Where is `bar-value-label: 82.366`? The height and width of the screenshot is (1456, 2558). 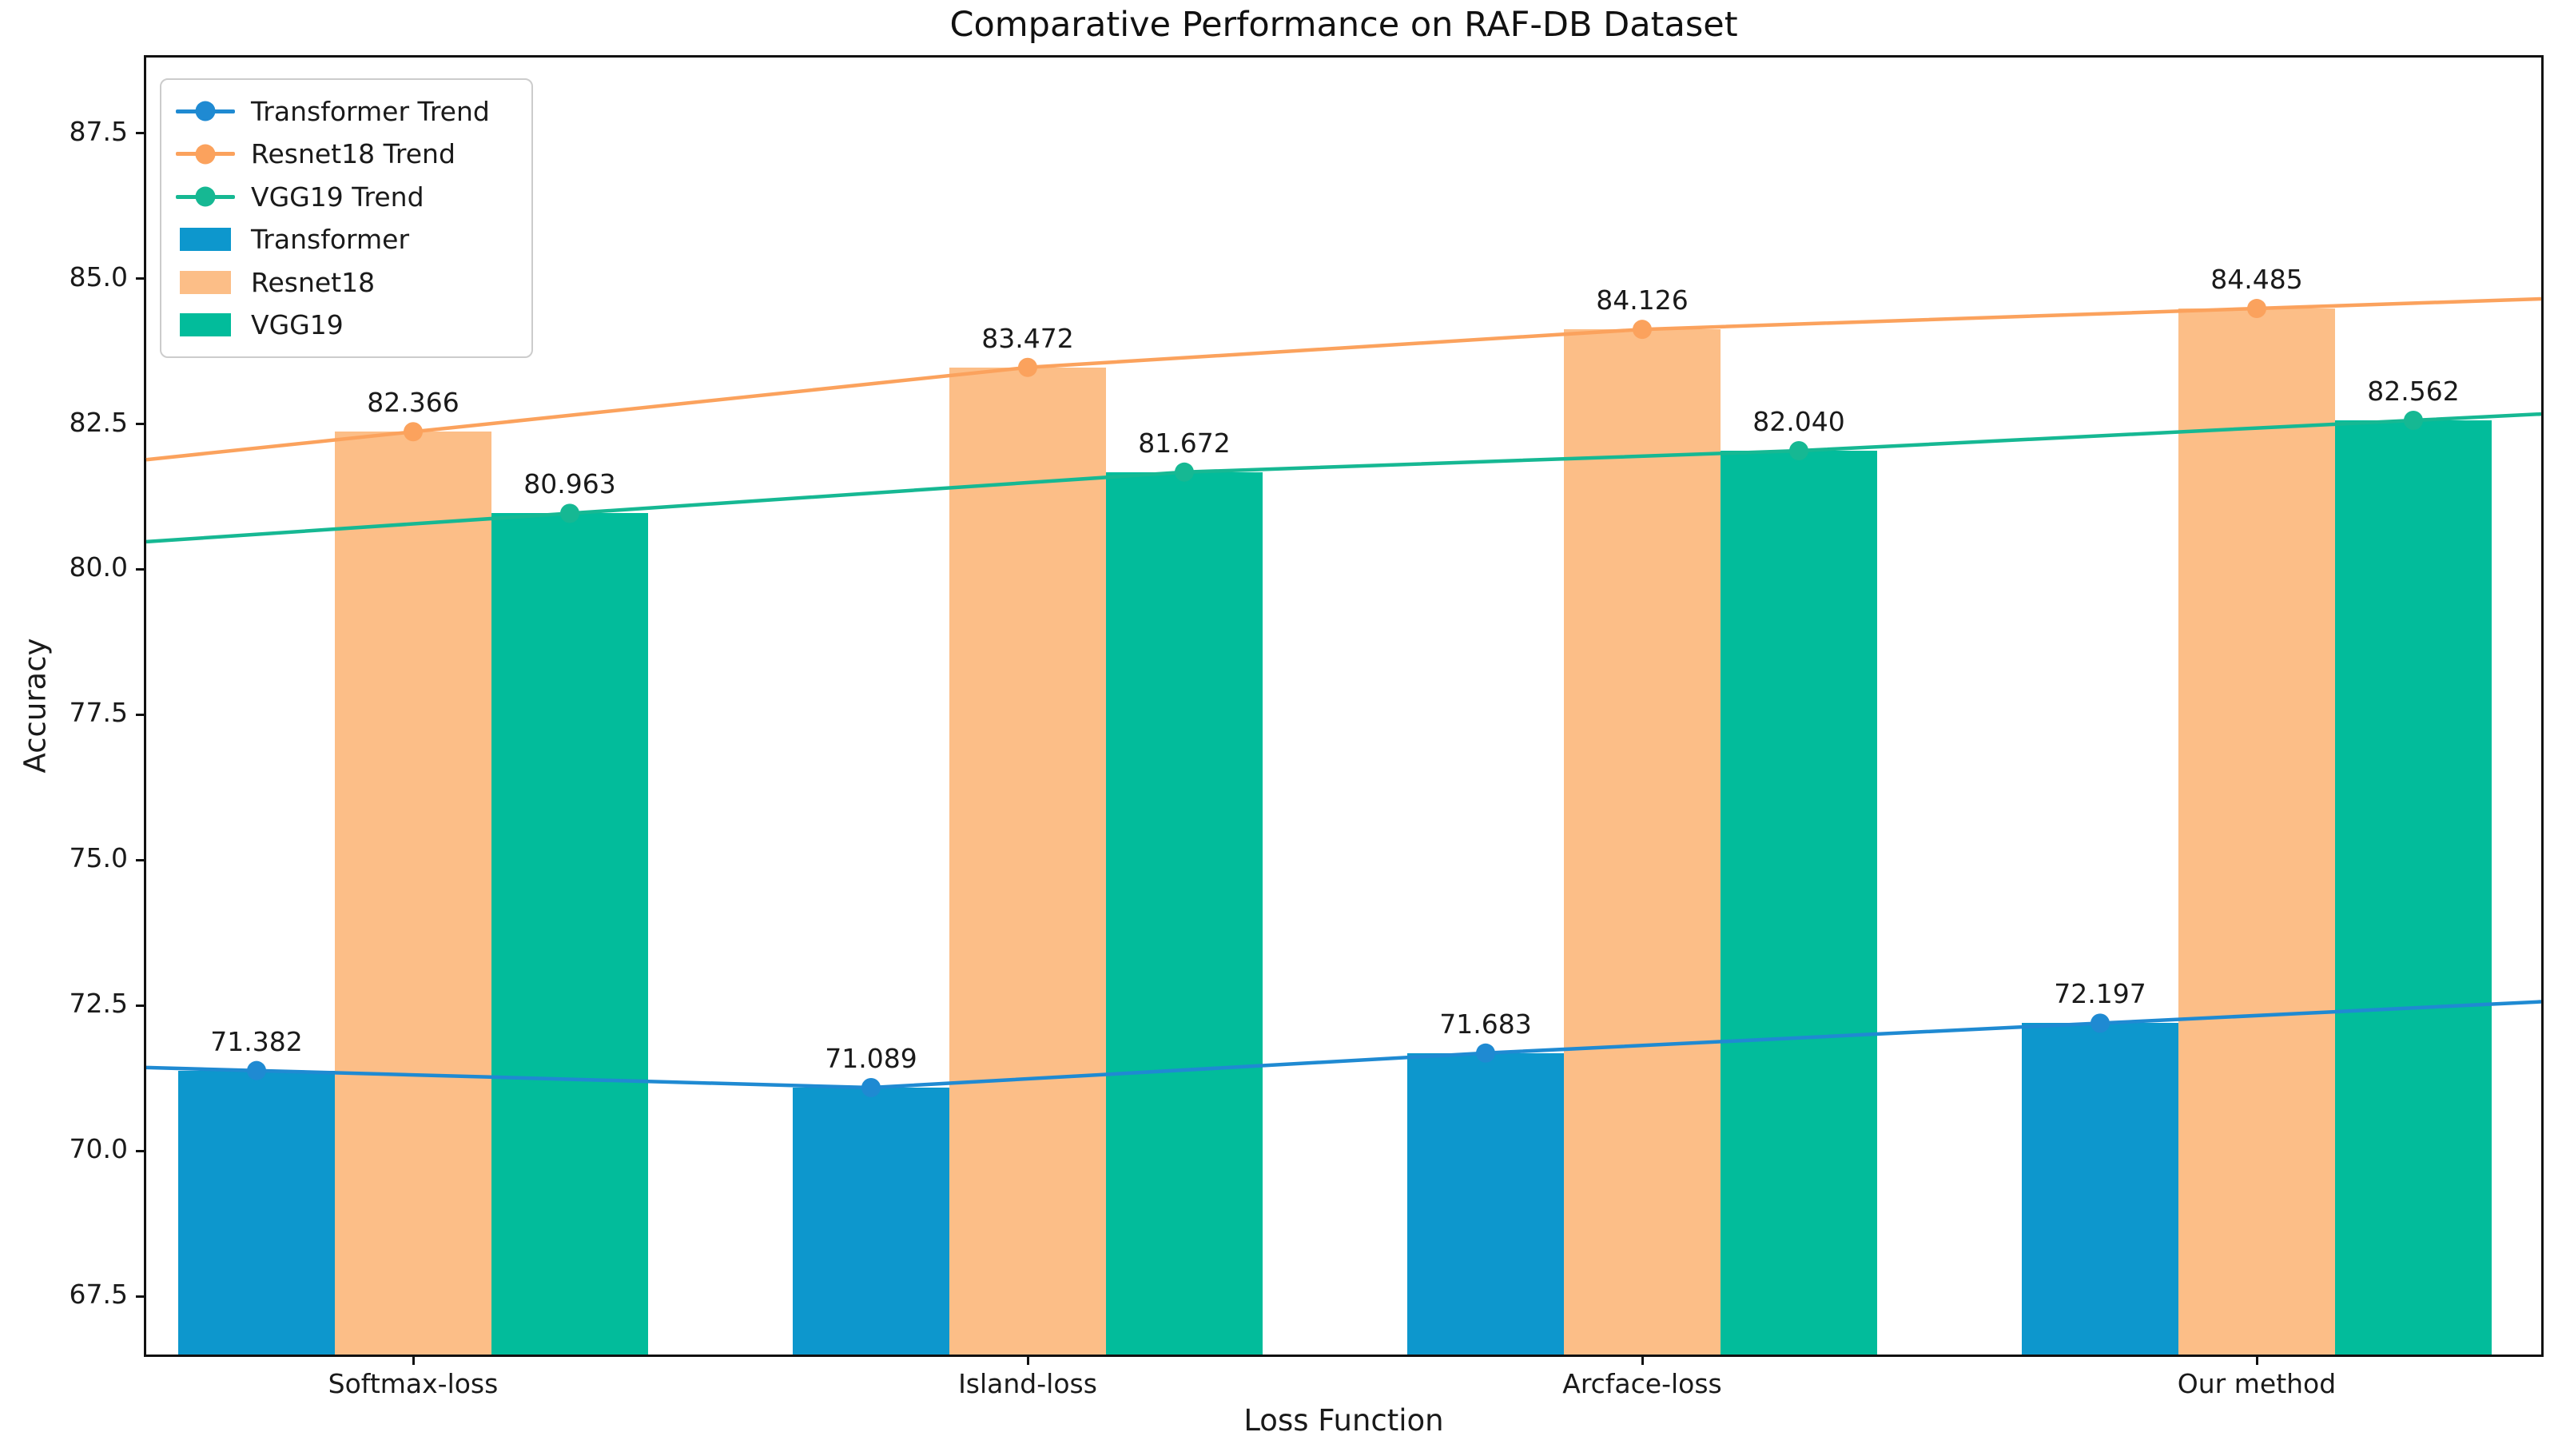
bar-value-label: 82.366 is located at coordinates (413, 403).